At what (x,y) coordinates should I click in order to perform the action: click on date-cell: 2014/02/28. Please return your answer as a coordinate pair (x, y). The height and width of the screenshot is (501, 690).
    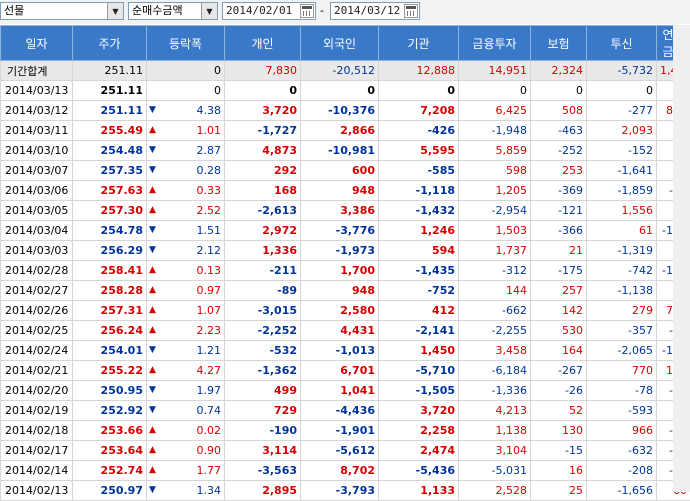
    Looking at the image, I should click on (37, 271).